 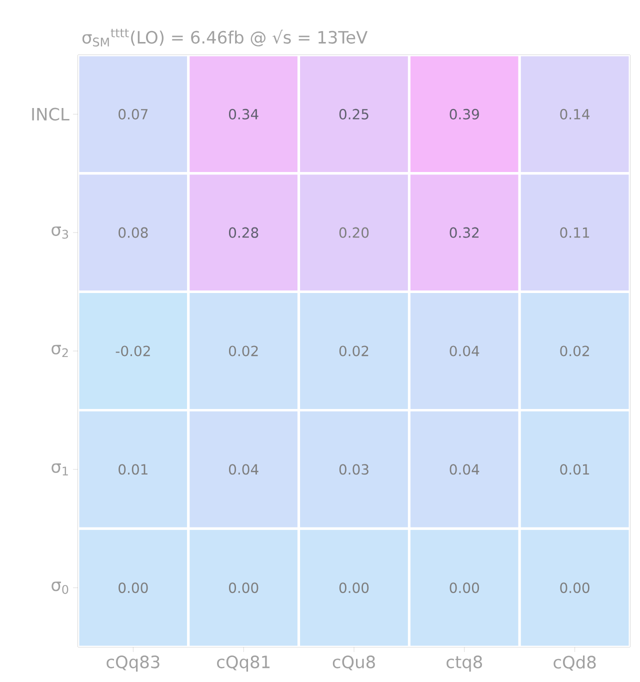 What do you see at coordinates (243, 664) in the screenshot?
I see `x-tick-label: cQq81` at bounding box center [243, 664].